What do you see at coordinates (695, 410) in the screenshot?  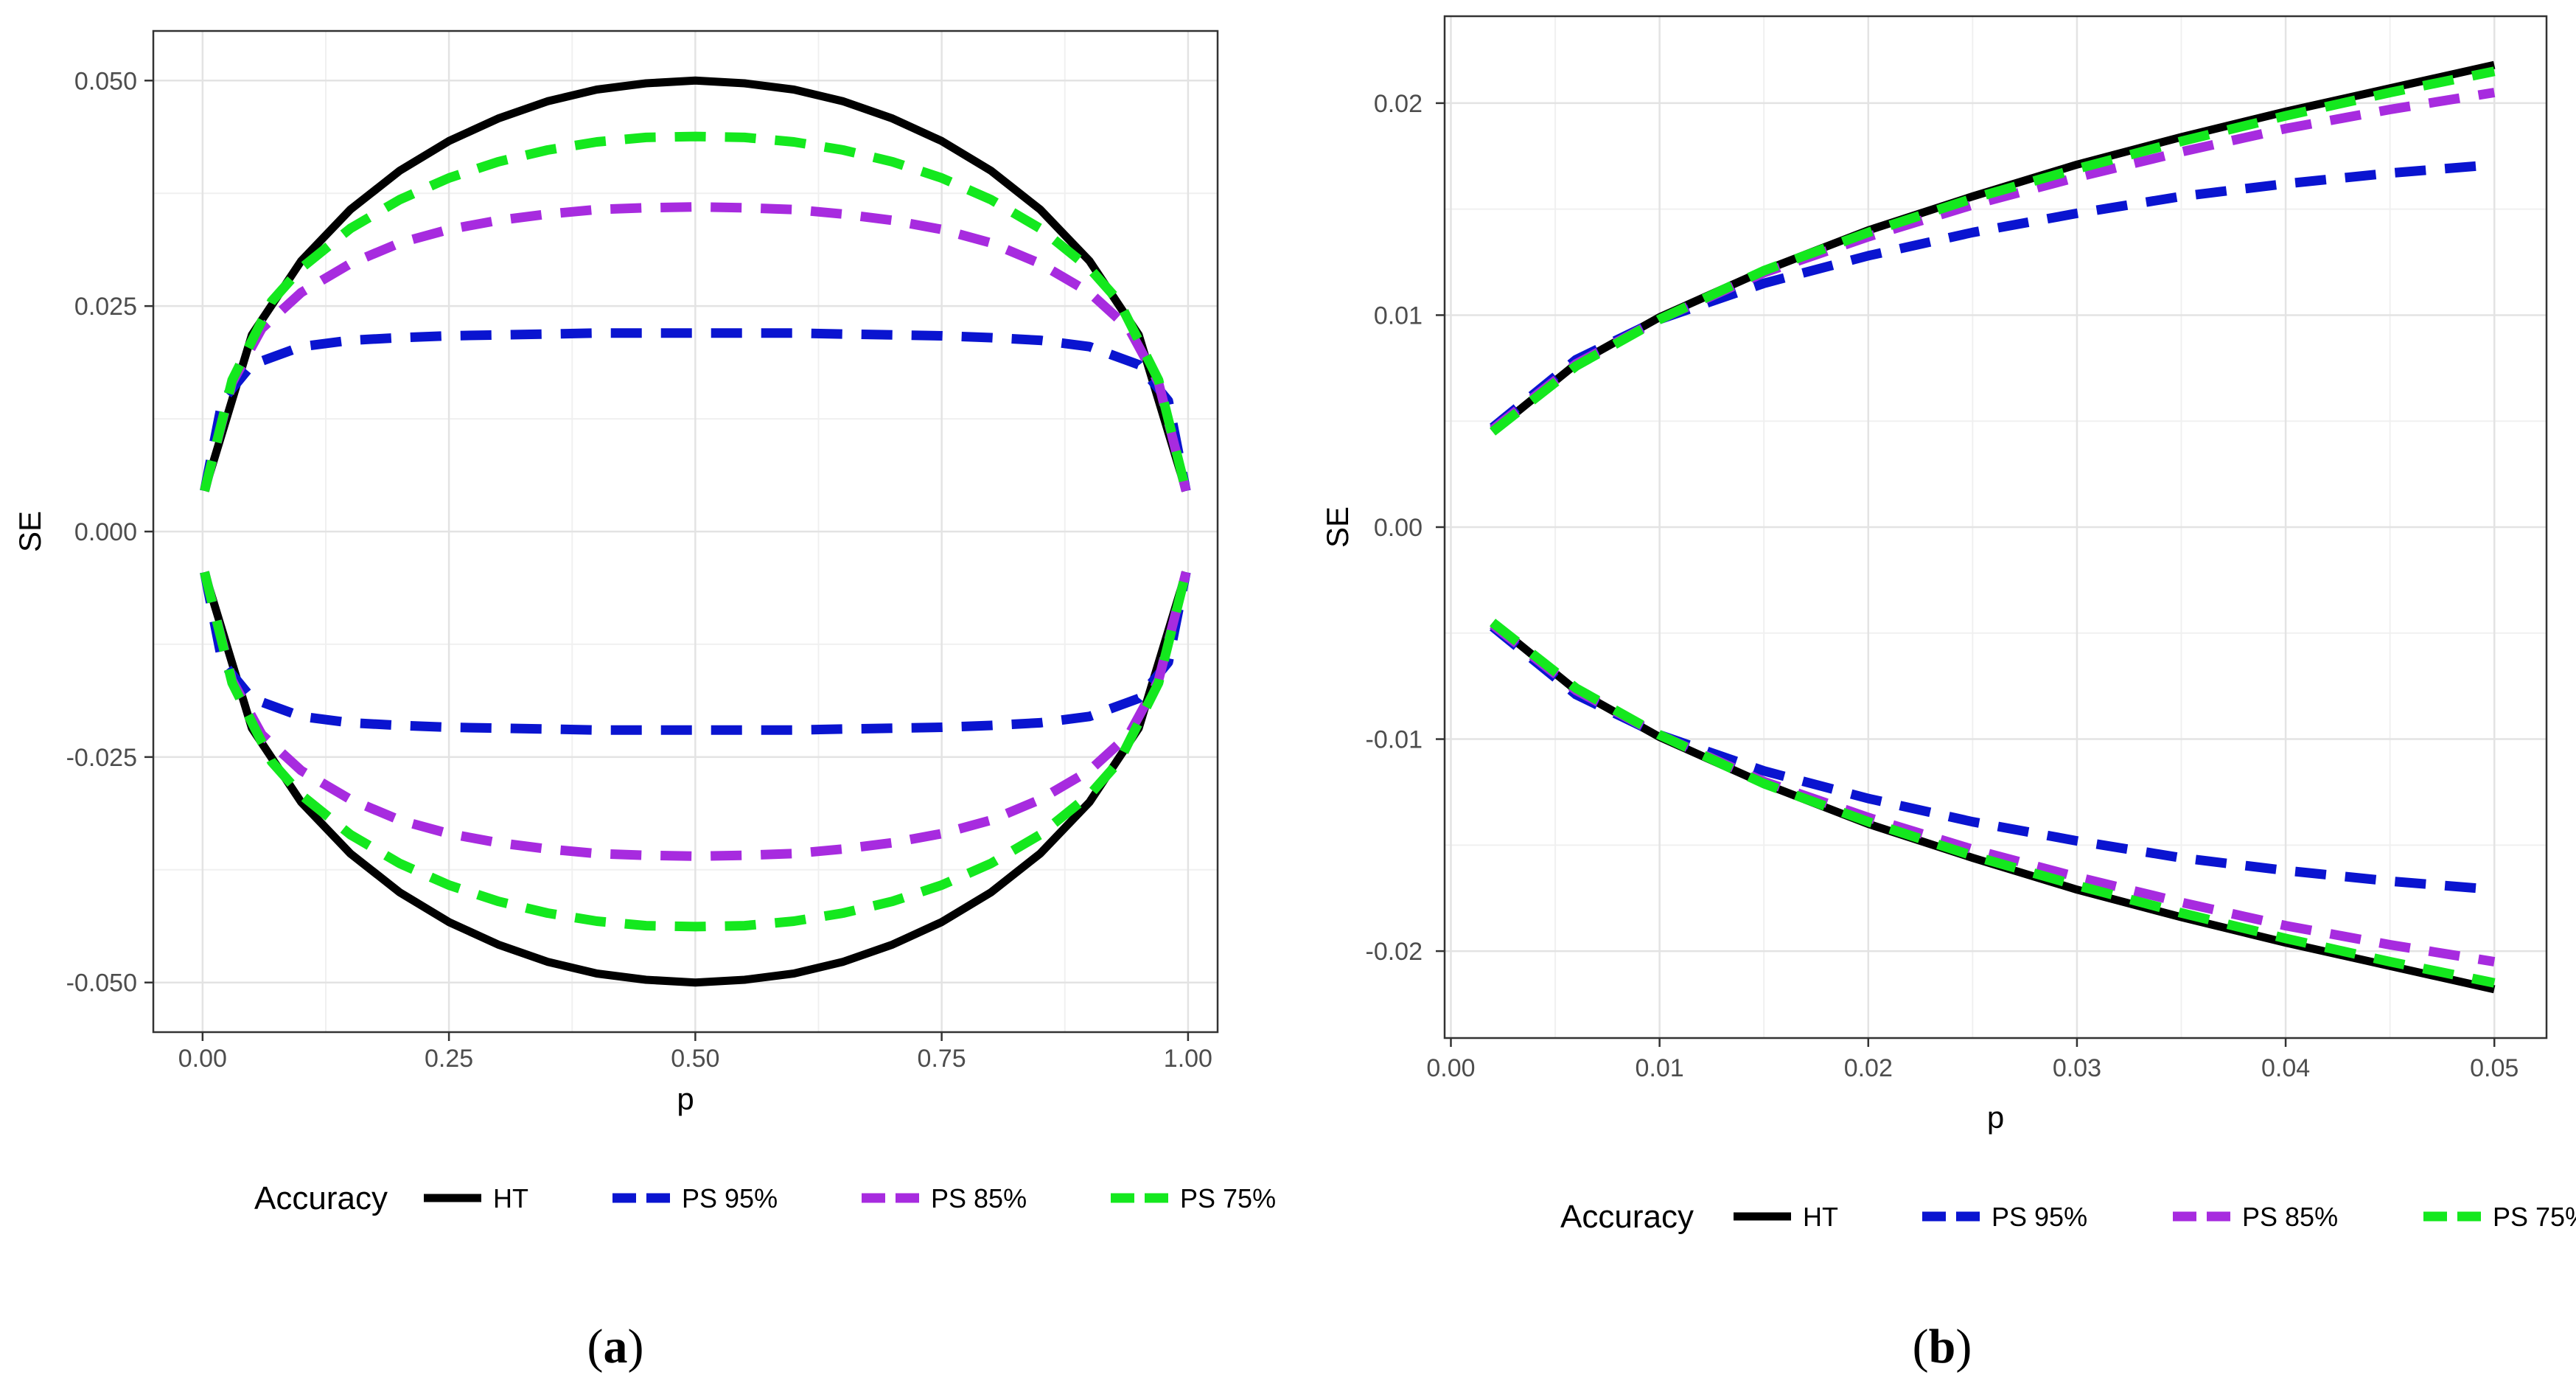 I see `series-line-ps-95--upper` at bounding box center [695, 410].